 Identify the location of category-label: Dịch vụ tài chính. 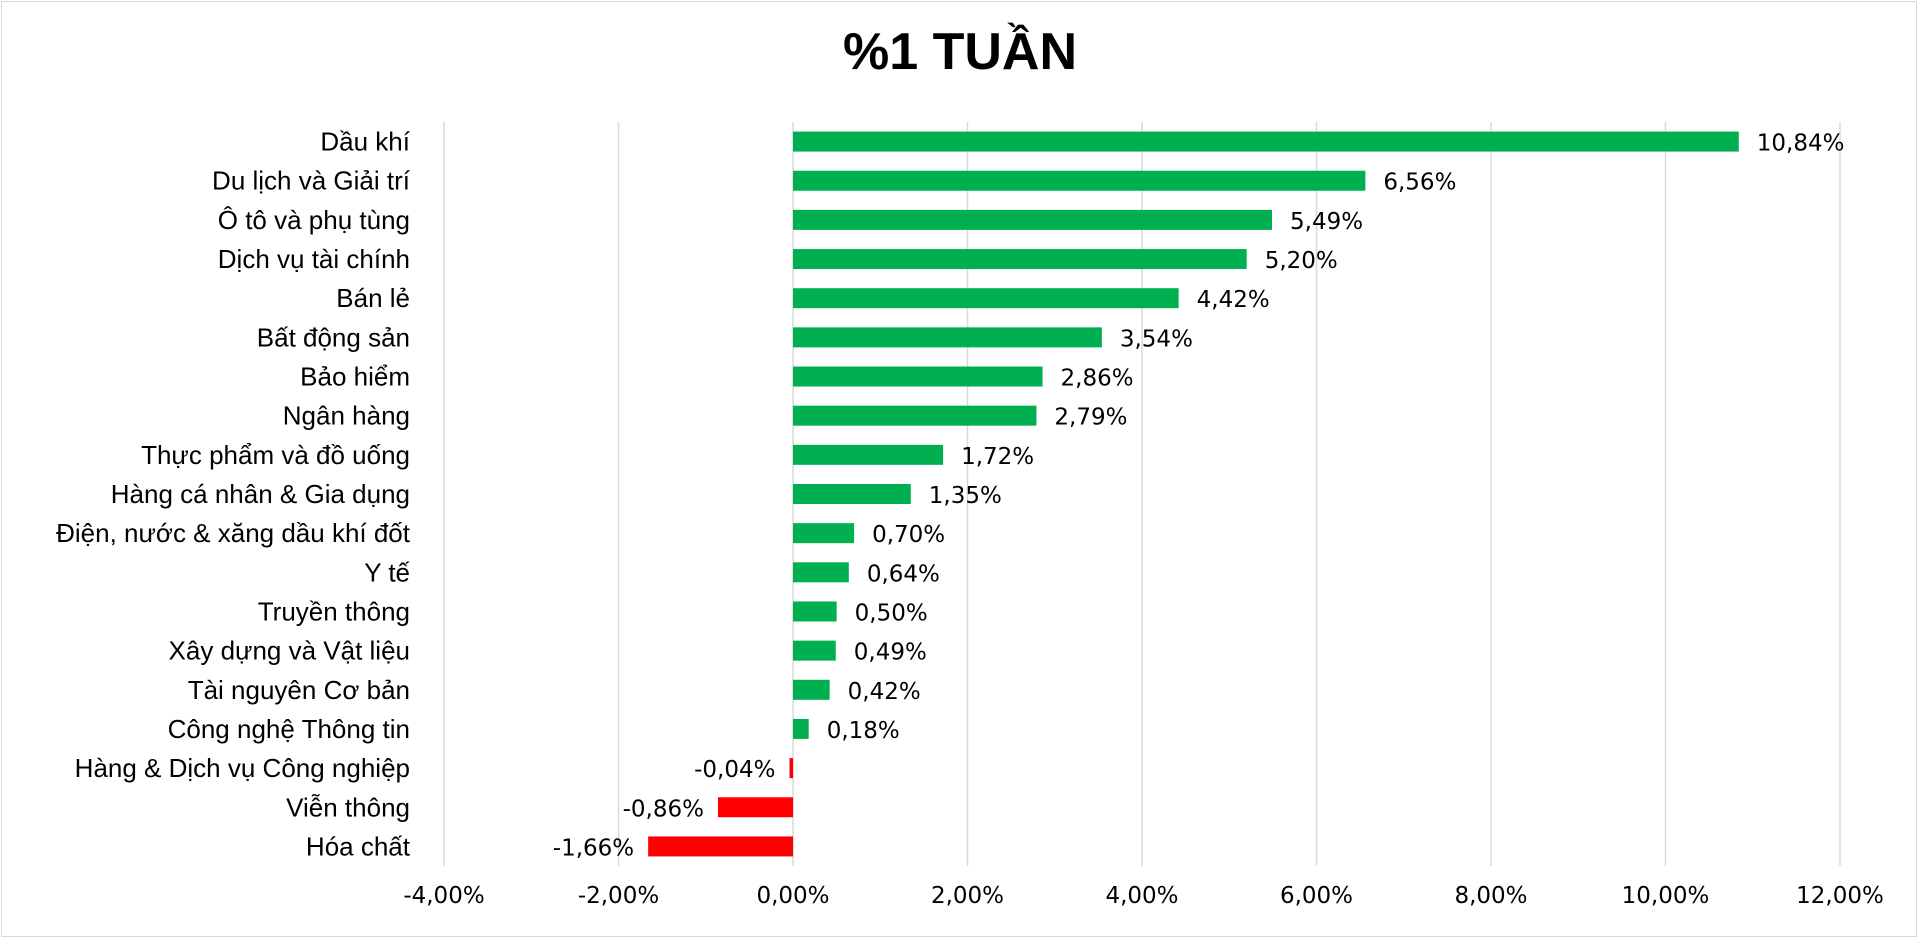
(314, 259).